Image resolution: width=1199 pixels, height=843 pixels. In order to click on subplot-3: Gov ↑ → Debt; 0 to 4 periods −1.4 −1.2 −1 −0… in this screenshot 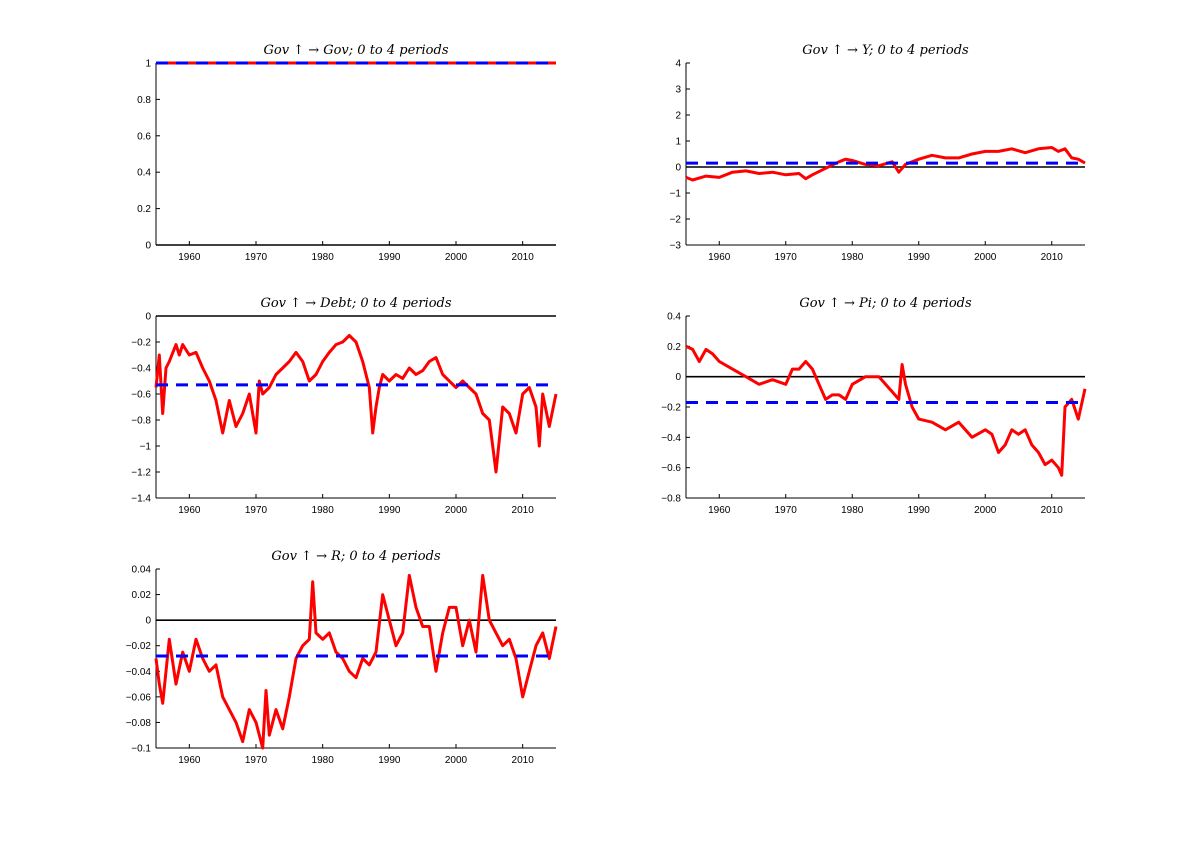, I will do `click(344, 406)`.